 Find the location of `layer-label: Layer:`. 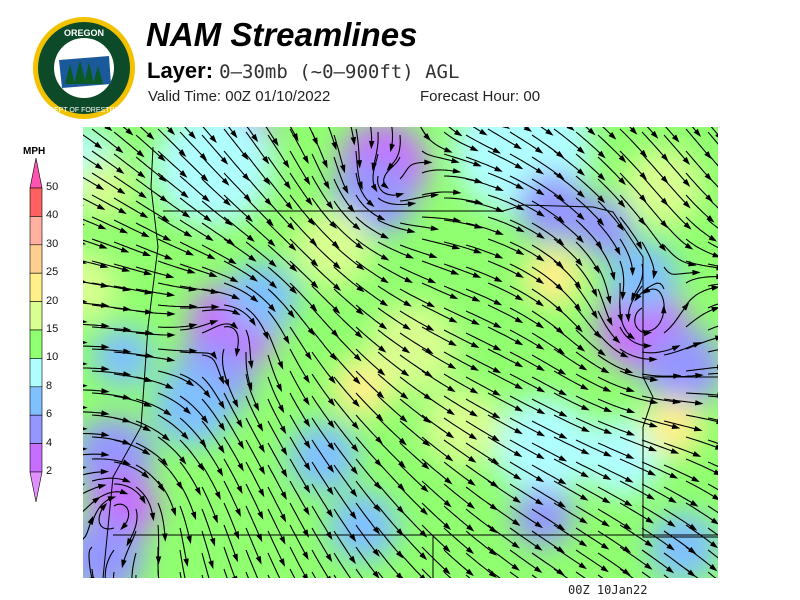

layer-label: Layer: is located at coordinates (180, 70).